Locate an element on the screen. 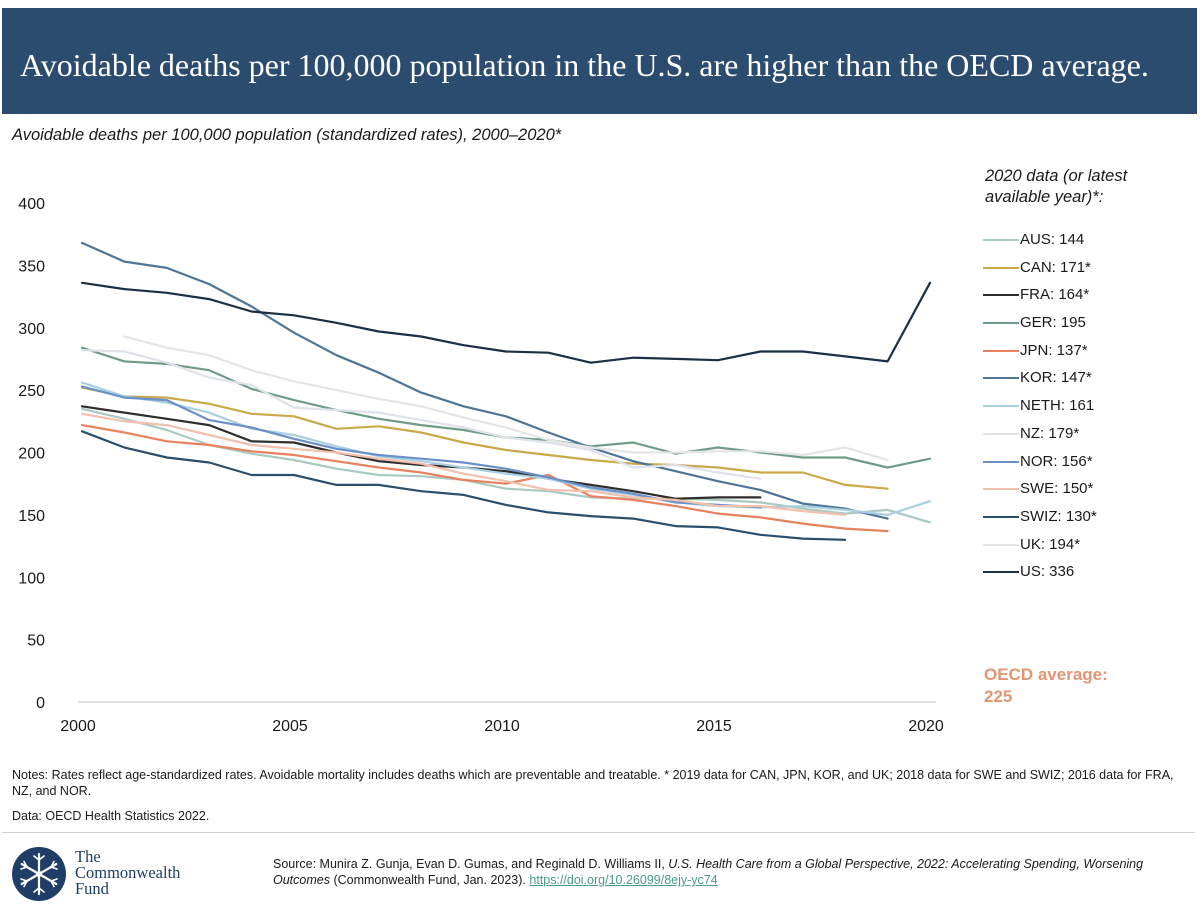  y-tick-label: 200 is located at coordinates (31, 454).